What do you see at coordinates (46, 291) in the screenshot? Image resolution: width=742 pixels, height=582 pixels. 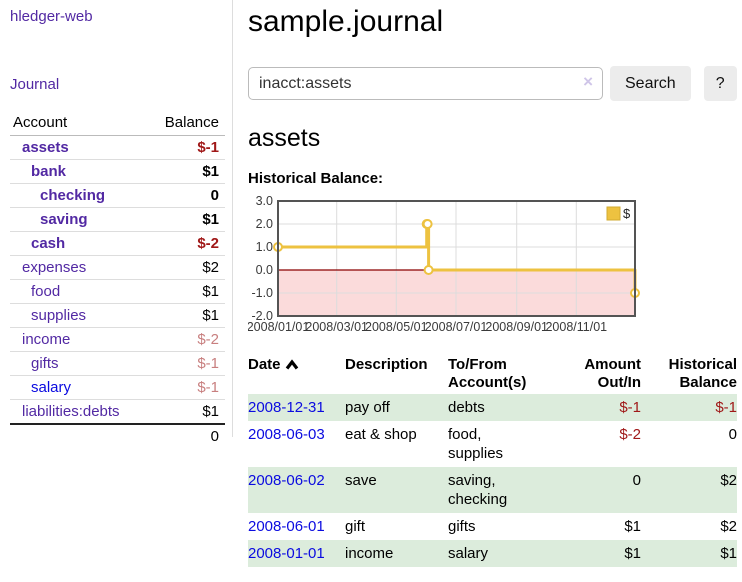 I see `account-link: food` at bounding box center [46, 291].